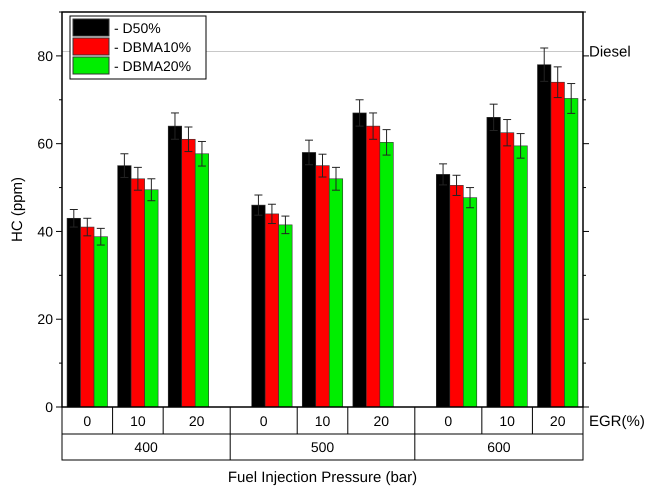 This screenshot has width=662, height=488. I want to click on legend-label: - DBMA10%, so click(153, 47).